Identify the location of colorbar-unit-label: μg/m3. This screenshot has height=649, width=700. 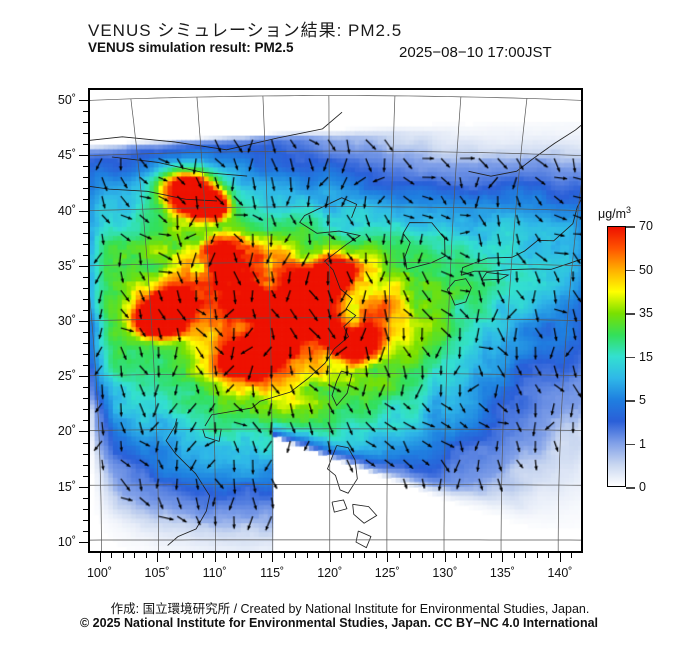
(615, 213).